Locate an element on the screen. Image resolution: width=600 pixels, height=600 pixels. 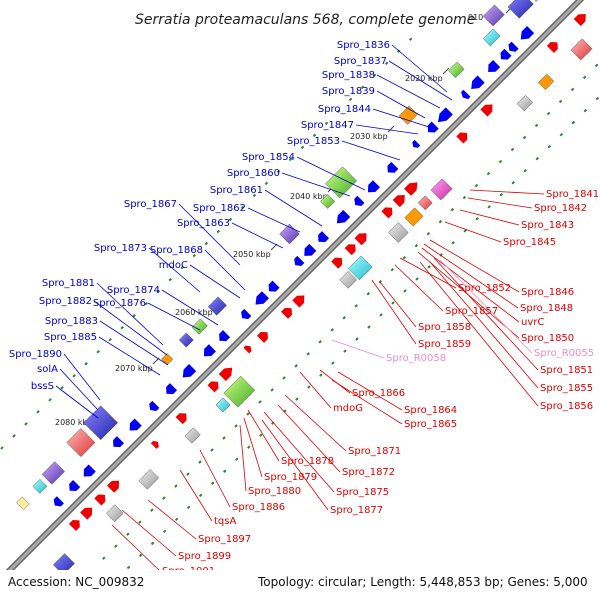
gene-label: Spro_1886 is located at coordinates (258, 507).